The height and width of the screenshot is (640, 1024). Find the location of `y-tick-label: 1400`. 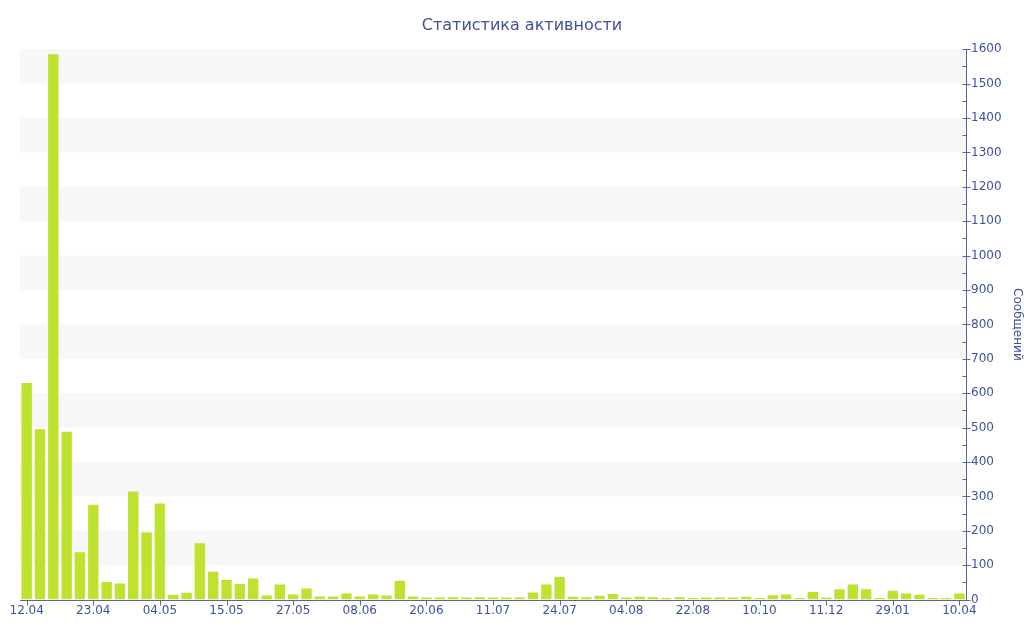

y-tick-label: 1400 is located at coordinates (986, 117).